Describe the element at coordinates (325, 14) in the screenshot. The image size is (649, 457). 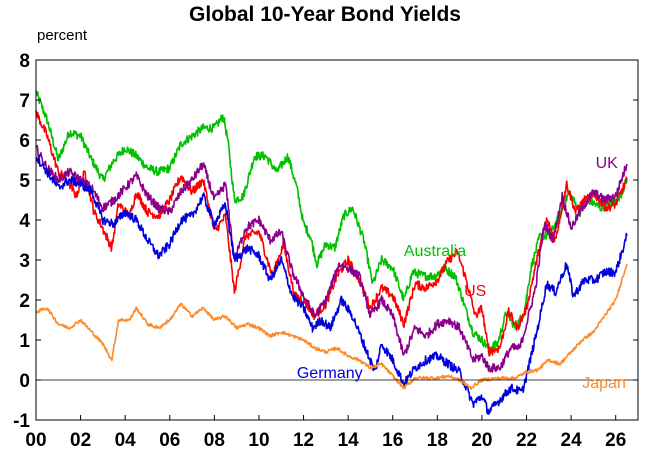
I see `chart-title: Global 10-Year Bond Yields` at that location.